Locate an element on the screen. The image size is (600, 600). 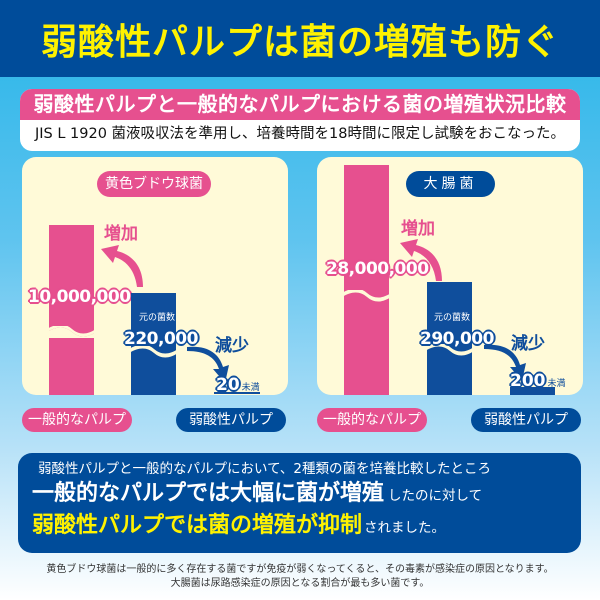
summary-general-rest: したのに対して is located at coordinates (435, 496).